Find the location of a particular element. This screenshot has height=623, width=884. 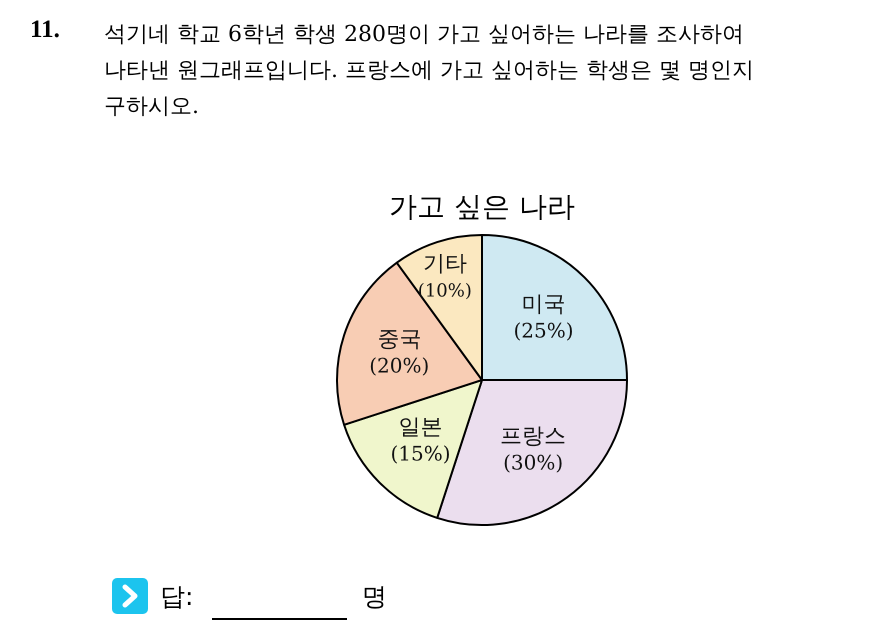

slice-label: 미국 is located at coordinates (544, 305).